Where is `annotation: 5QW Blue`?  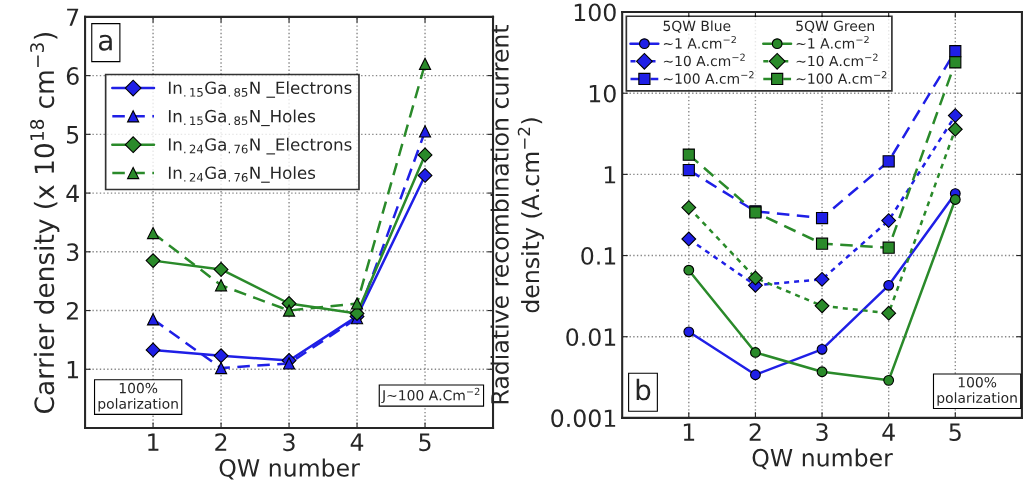 annotation: 5QW Blue is located at coordinates (697, 26).